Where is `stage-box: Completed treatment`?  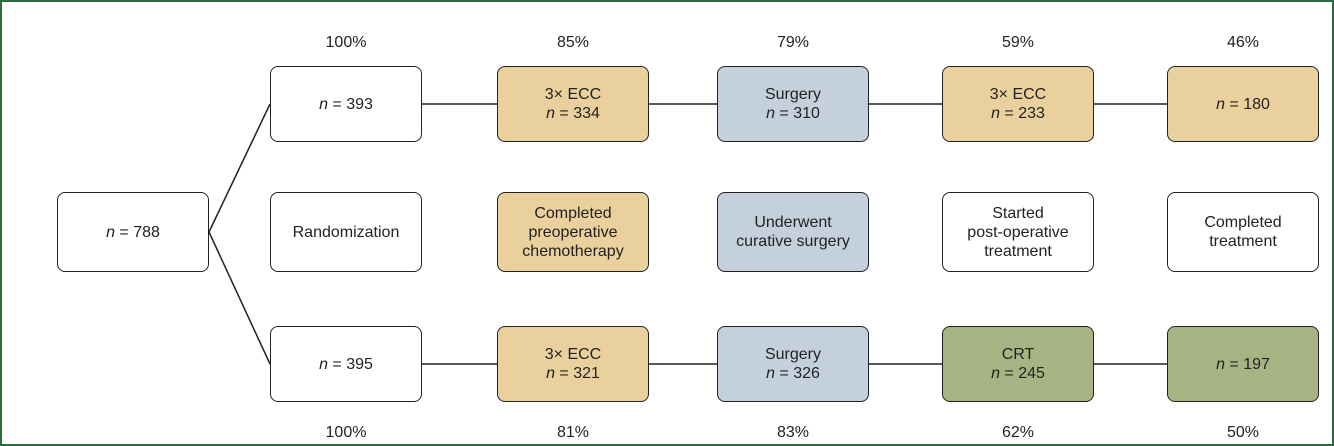 stage-box: Completed treatment is located at coordinates (1243, 232).